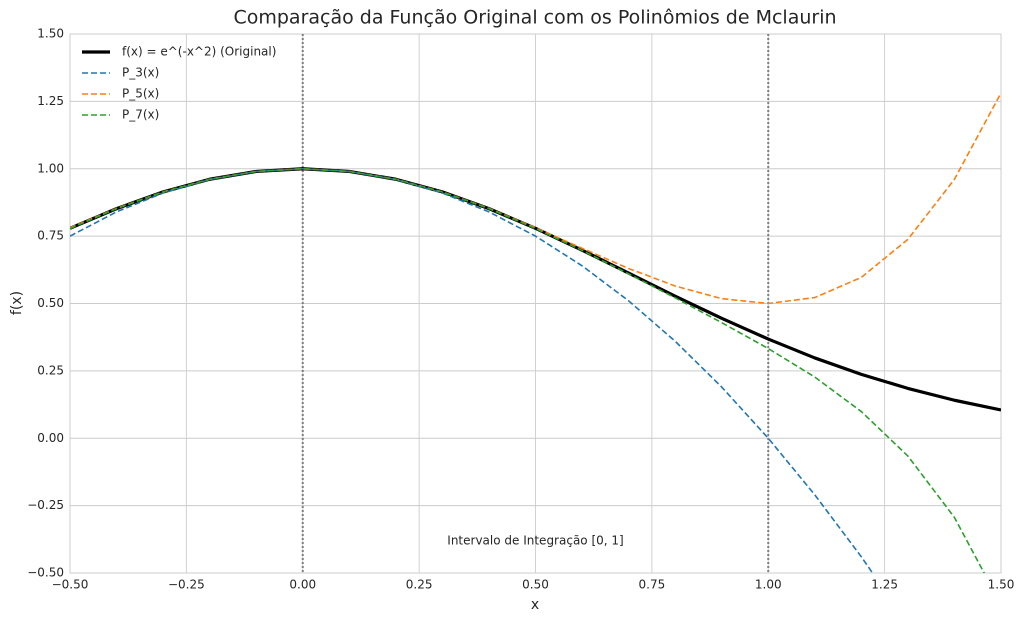 The height and width of the screenshot is (622, 1024). What do you see at coordinates (50, 101) in the screenshot?
I see `y-tick-label: 1.25` at bounding box center [50, 101].